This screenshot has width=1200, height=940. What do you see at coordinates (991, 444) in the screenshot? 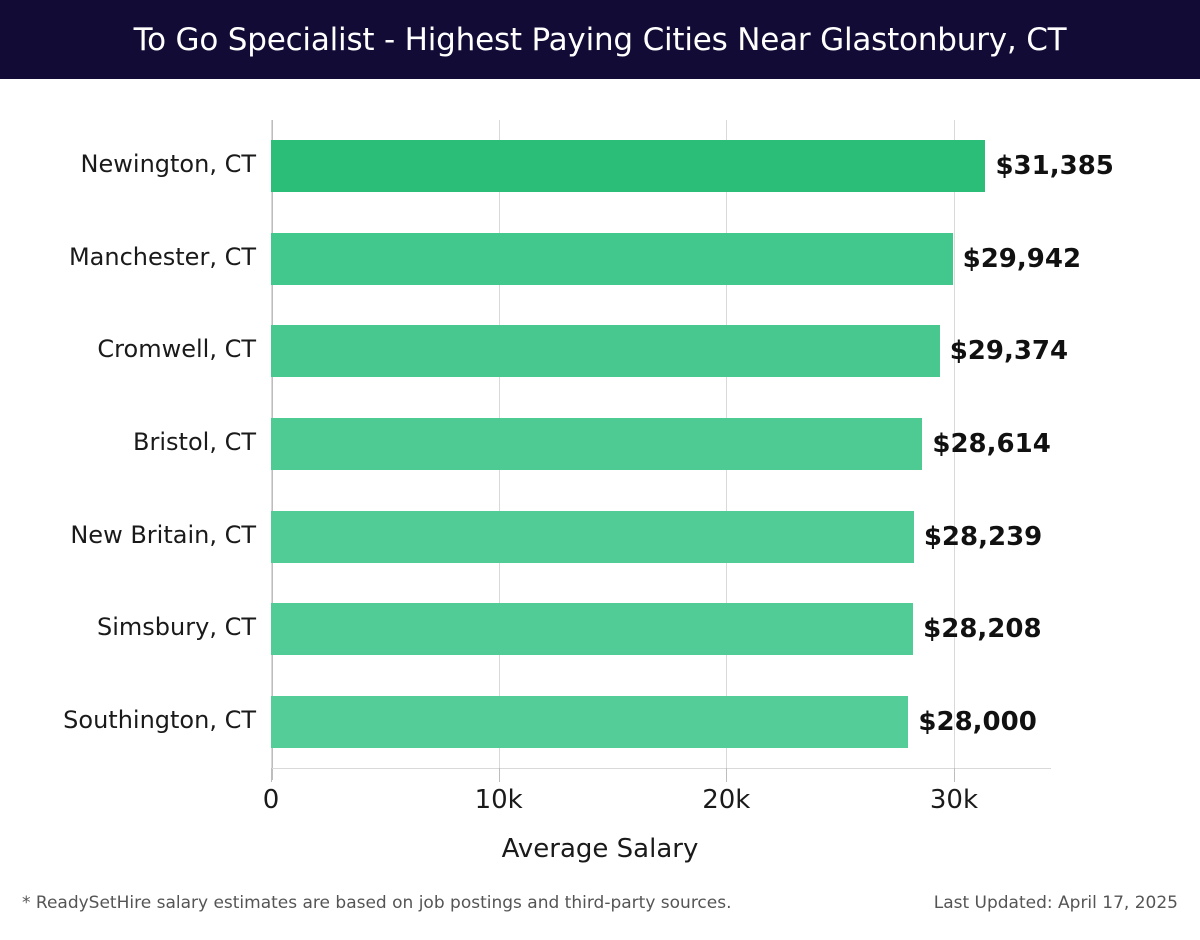
I see `bar-value-label: $28,614` at bounding box center [991, 444].